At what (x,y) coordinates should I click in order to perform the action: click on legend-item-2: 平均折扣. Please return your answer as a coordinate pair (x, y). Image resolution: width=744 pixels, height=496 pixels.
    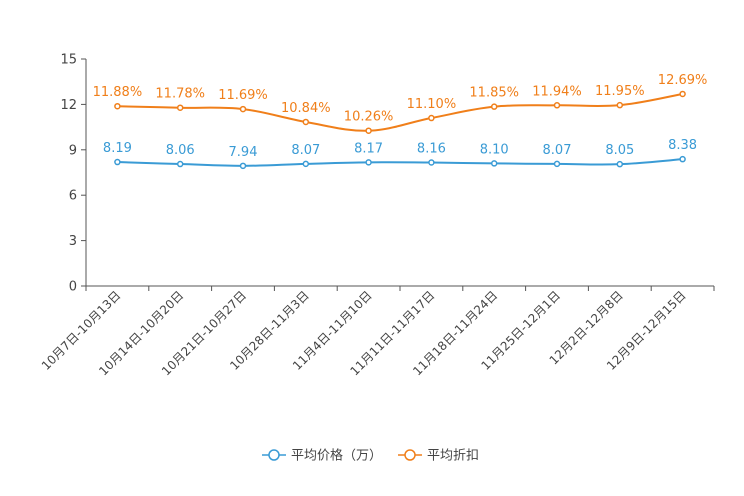
    Looking at the image, I should click on (438, 456).